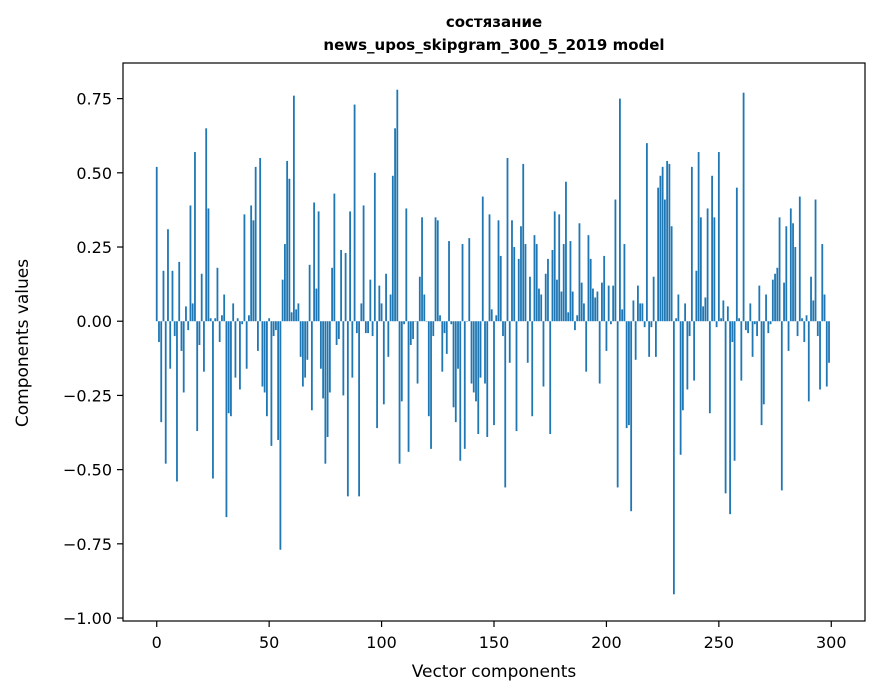  What do you see at coordinates (494, 642) in the screenshot?
I see `x-tick-label: 150` at bounding box center [494, 642].